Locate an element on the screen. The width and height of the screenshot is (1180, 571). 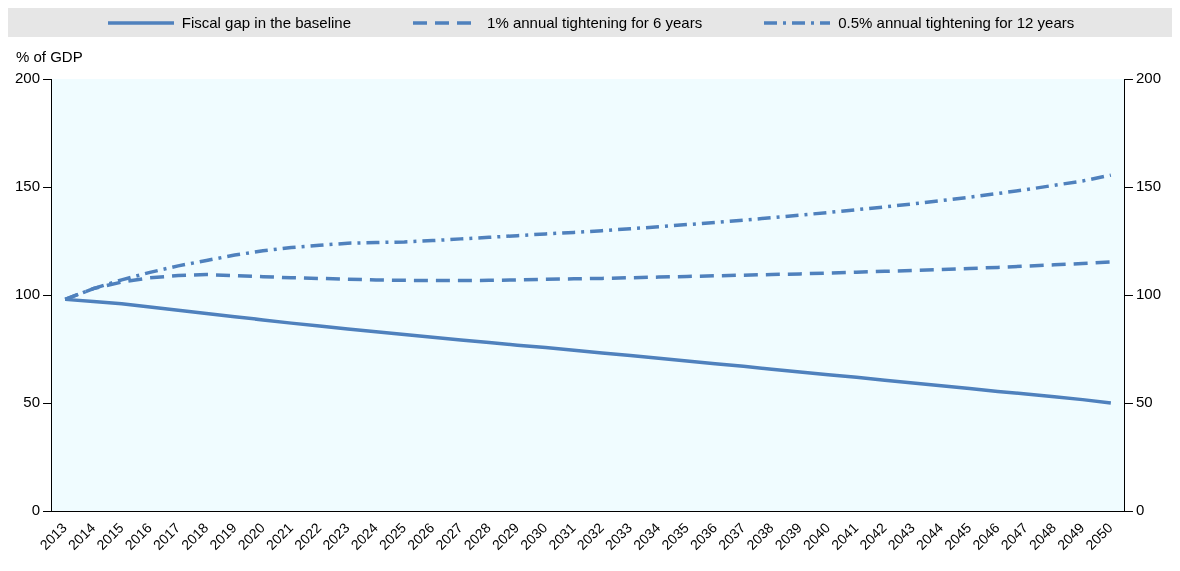
y-tick-label: 0 is located at coordinates (36, 510).